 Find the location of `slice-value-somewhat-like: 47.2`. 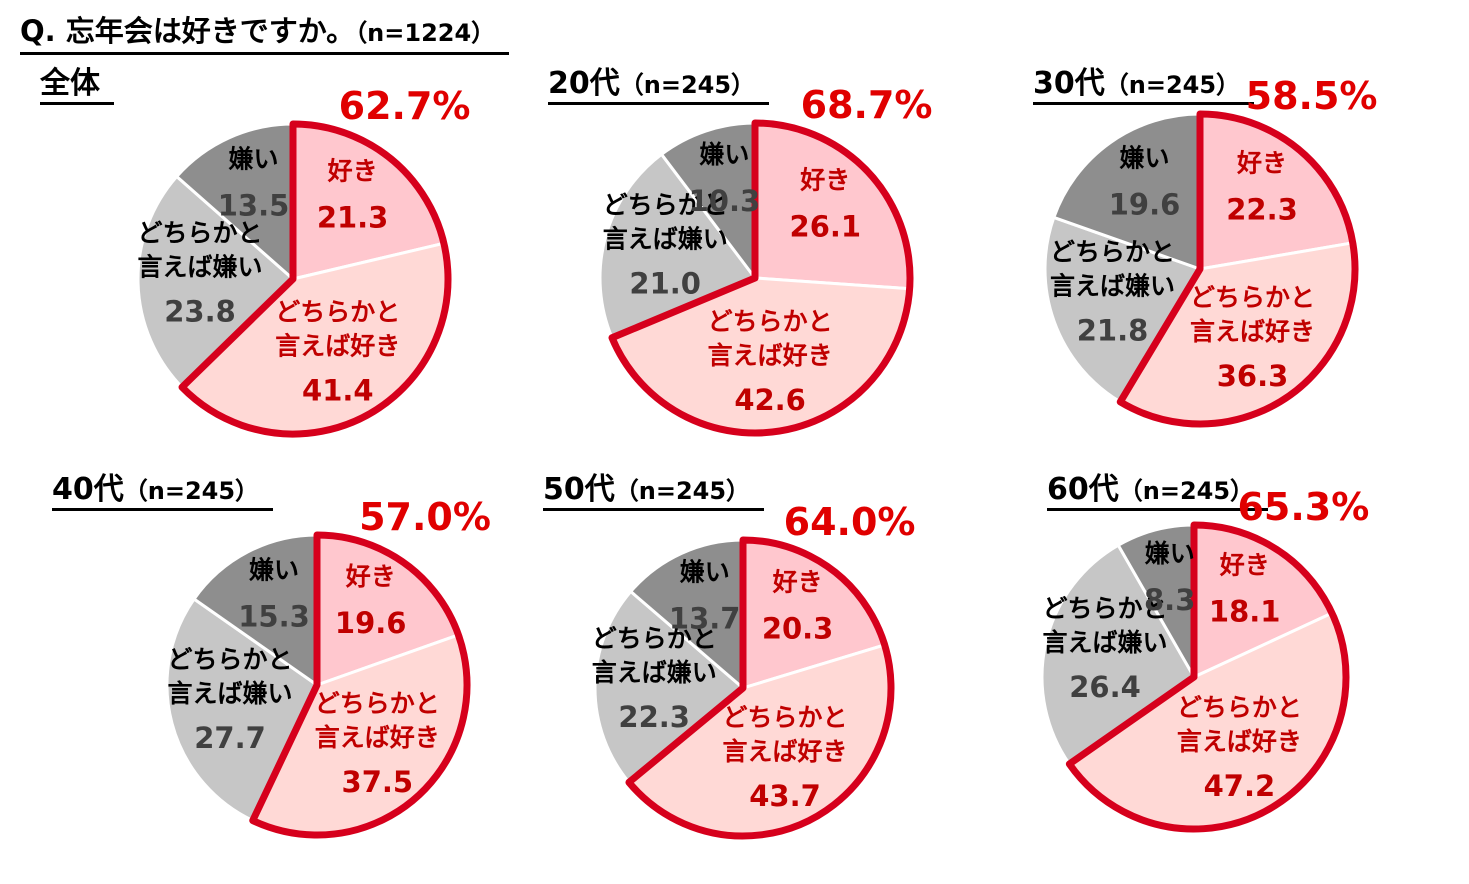

slice-value-somewhat-like: 47.2 is located at coordinates (1240, 786).